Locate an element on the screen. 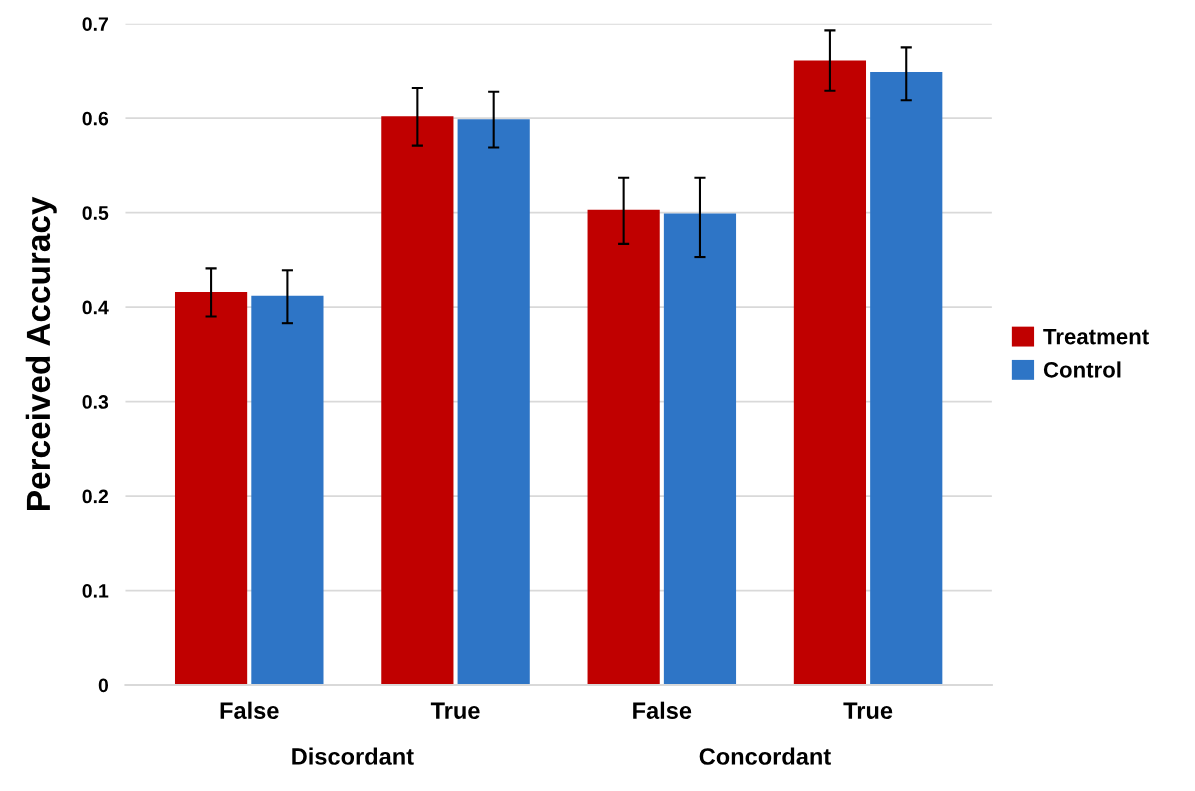  y-axis-title: Perceived Accuracy is located at coordinates (41, 353).